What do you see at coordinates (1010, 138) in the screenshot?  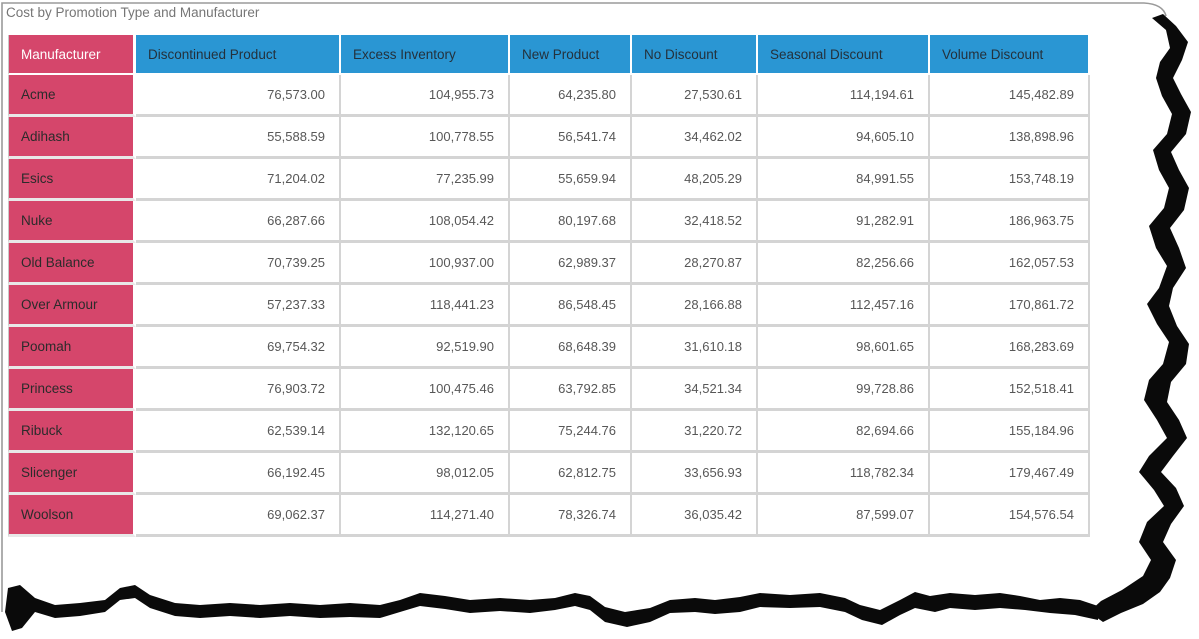 I see `value-cell: 138,898.96` at bounding box center [1010, 138].